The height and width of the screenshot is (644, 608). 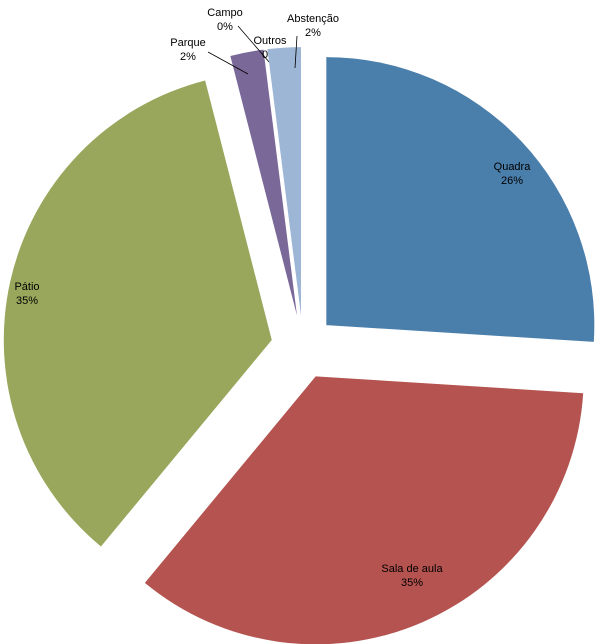 I want to click on category-label: Outros, so click(x=270, y=41).